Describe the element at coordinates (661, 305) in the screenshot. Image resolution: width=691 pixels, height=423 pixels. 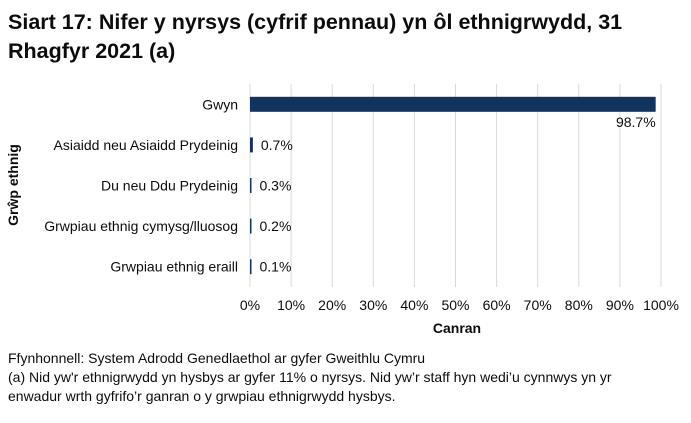
I see `x-tick-label: 100%` at that location.